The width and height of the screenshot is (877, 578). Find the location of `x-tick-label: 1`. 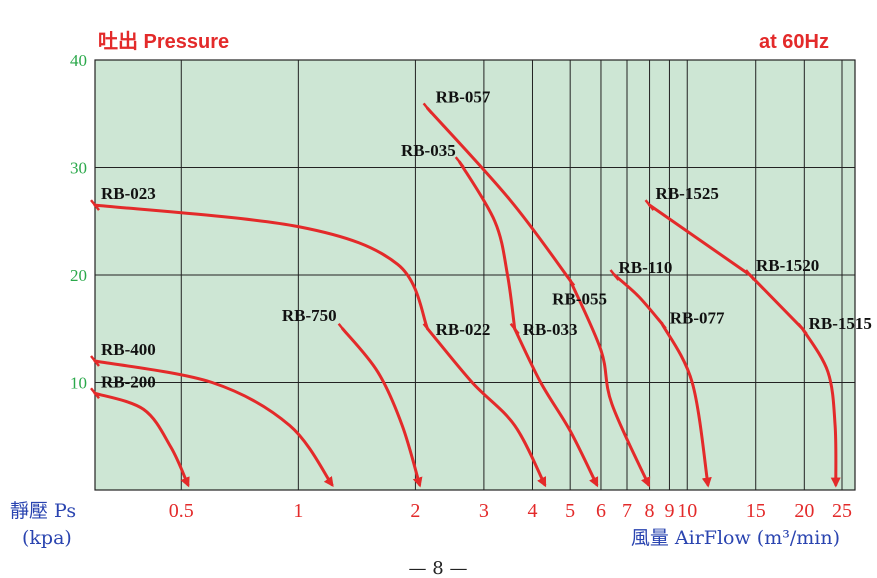

x-tick-label: 1 is located at coordinates (298, 511).